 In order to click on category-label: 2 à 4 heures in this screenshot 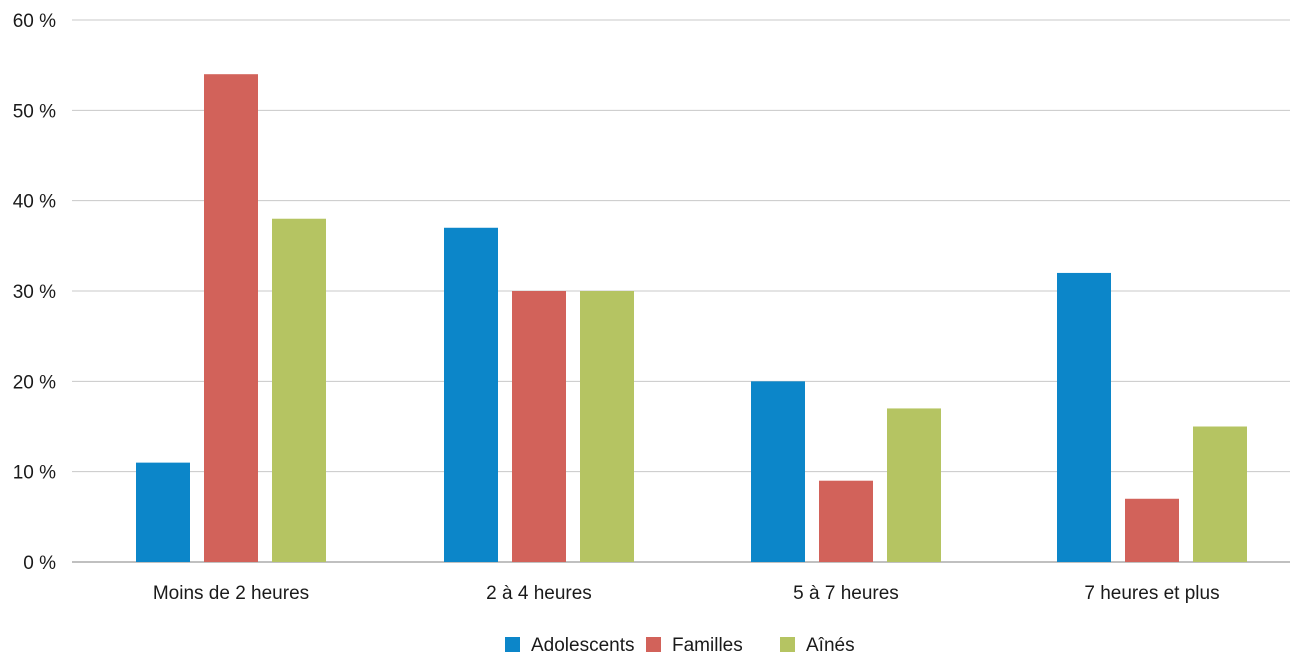, I will do `click(539, 593)`.